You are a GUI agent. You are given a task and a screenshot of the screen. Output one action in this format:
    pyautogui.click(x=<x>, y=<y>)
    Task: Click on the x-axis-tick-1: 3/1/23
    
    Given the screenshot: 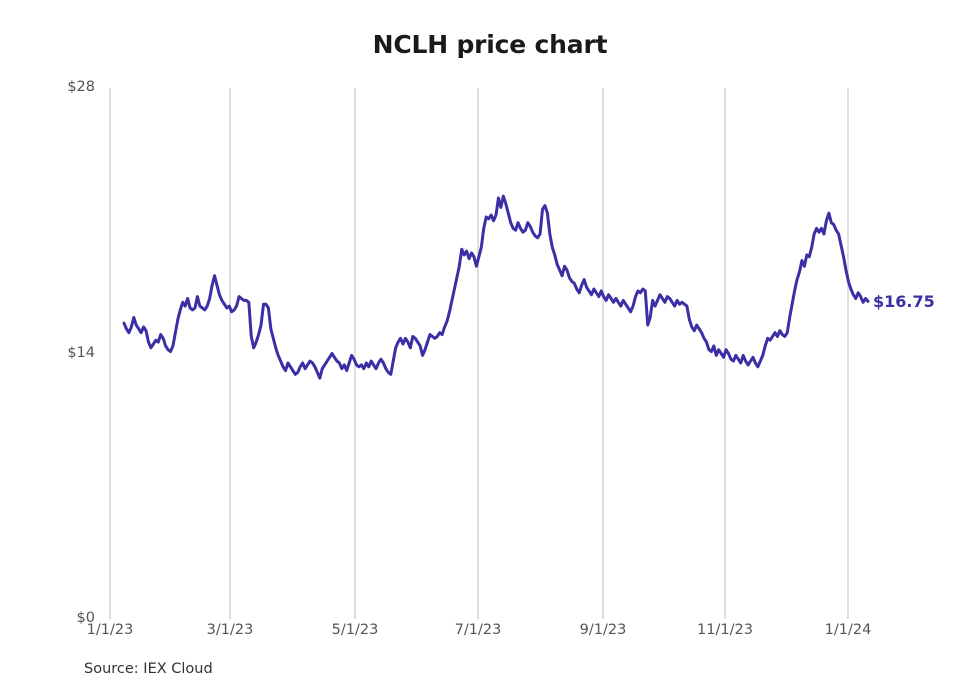 What is the action you would take?
    pyautogui.click(x=230, y=630)
    